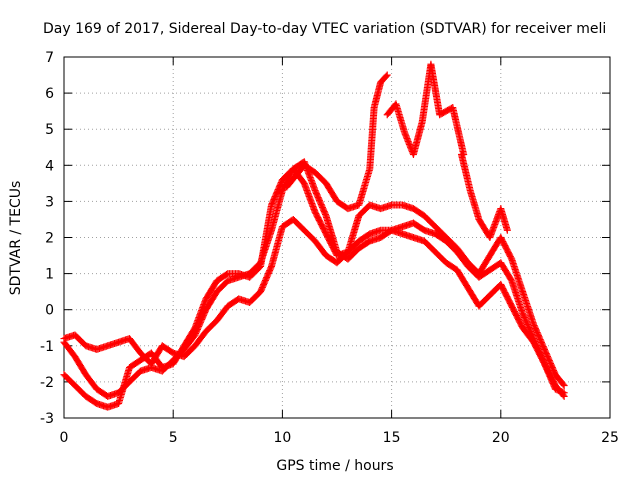 The image size is (640, 480). What do you see at coordinates (392, 438) in the screenshot?
I see `x-tick-label: 15` at bounding box center [392, 438].